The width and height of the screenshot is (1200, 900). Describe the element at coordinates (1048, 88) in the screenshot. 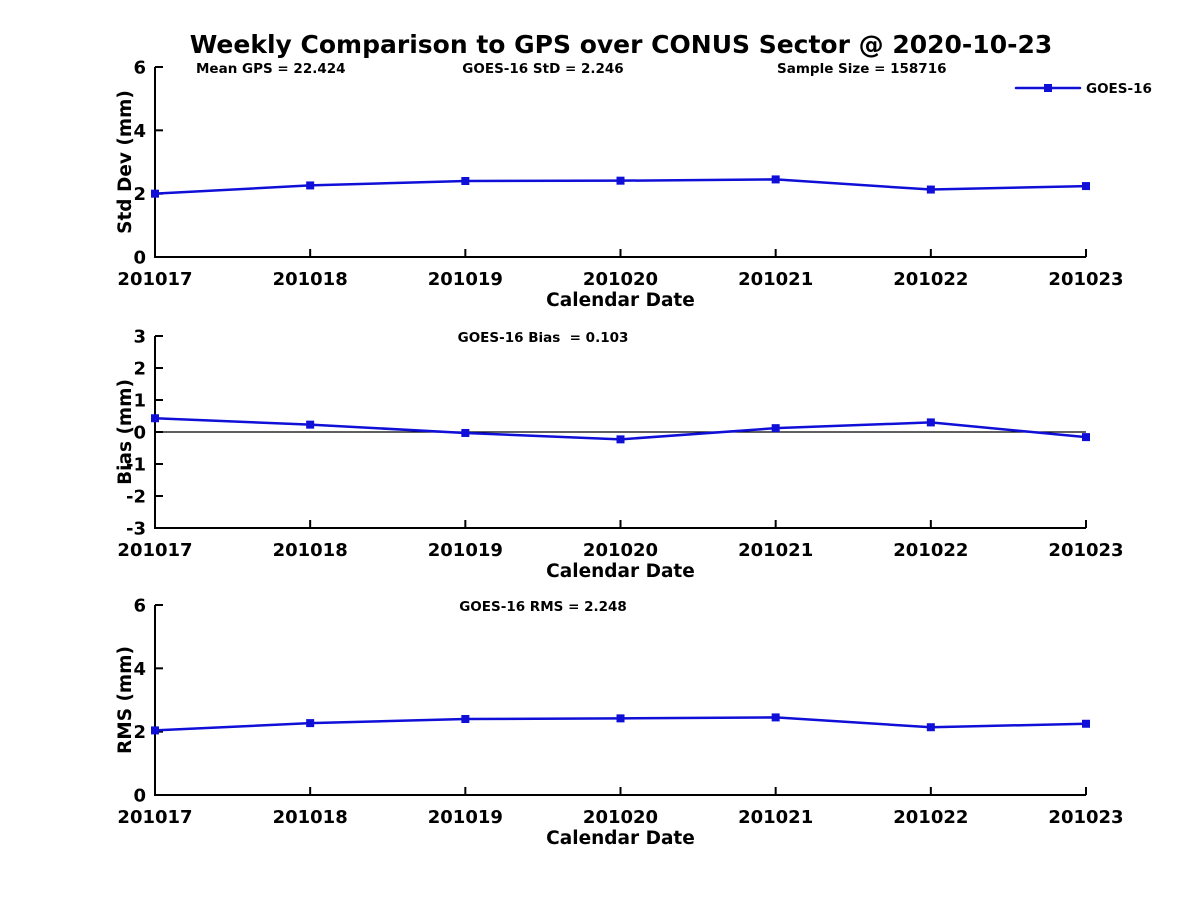

I see `legend-marker` at that location.